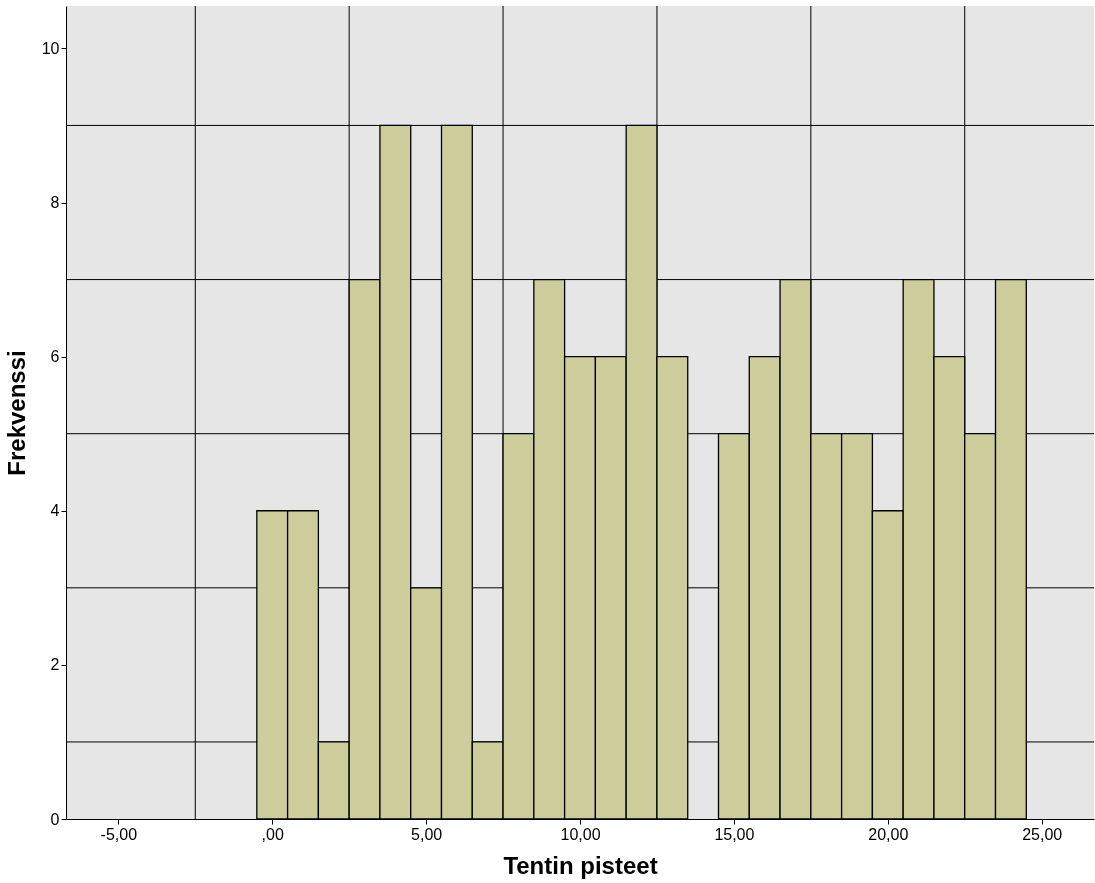 Image resolution: width=1095 pixels, height=883 pixels. I want to click on x-tick-label: 5,00, so click(427, 834).